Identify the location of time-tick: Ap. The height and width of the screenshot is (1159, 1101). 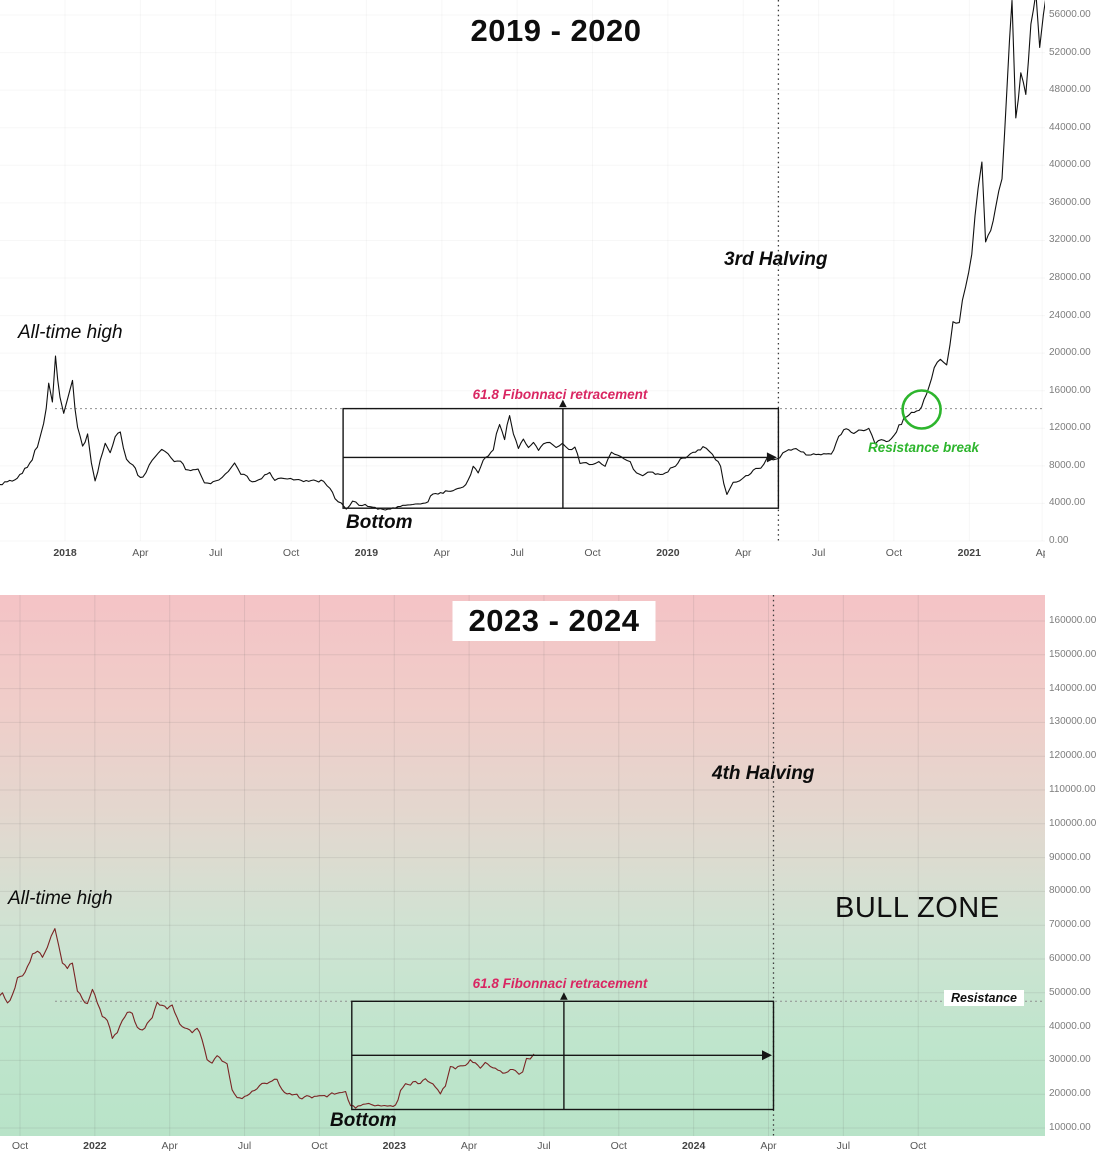
(1040, 553).